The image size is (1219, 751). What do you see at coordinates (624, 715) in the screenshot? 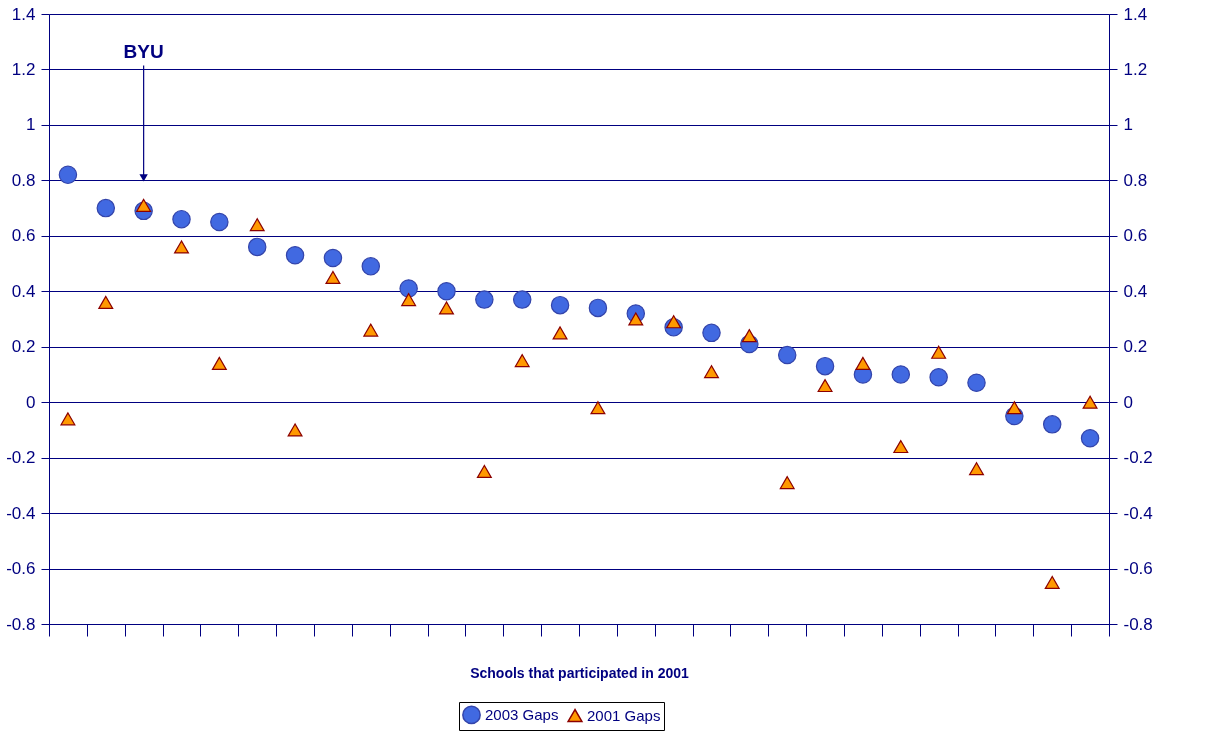
I see `legend-label: 2001 Gaps` at bounding box center [624, 715].